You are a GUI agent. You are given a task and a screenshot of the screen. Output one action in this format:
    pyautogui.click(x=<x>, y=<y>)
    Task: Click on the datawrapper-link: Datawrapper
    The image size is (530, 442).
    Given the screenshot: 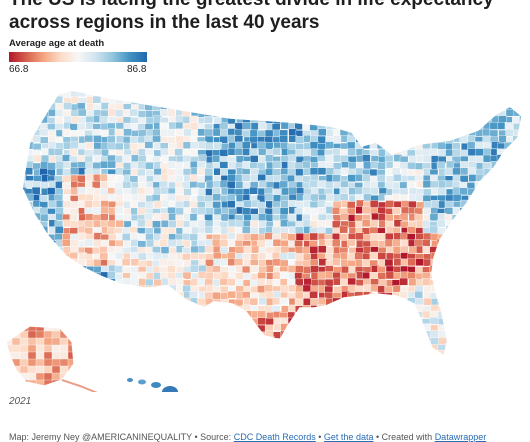 What is the action you would take?
    pyautogui.click(x=460, y=437)
    